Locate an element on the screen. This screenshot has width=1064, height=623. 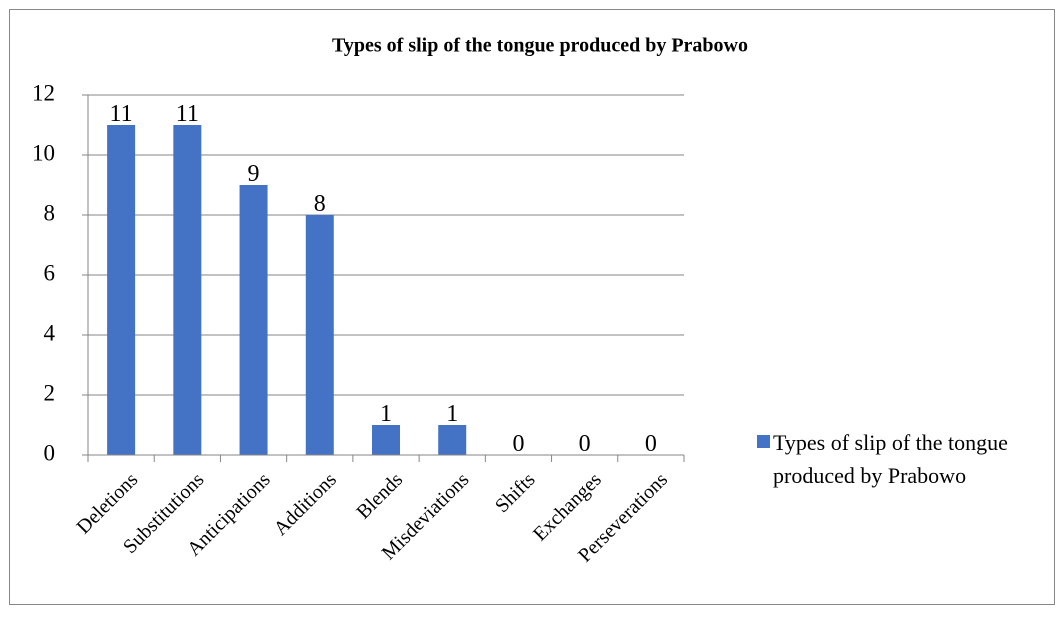
y-tick-label: 2 is located at coordinates (50, 392).